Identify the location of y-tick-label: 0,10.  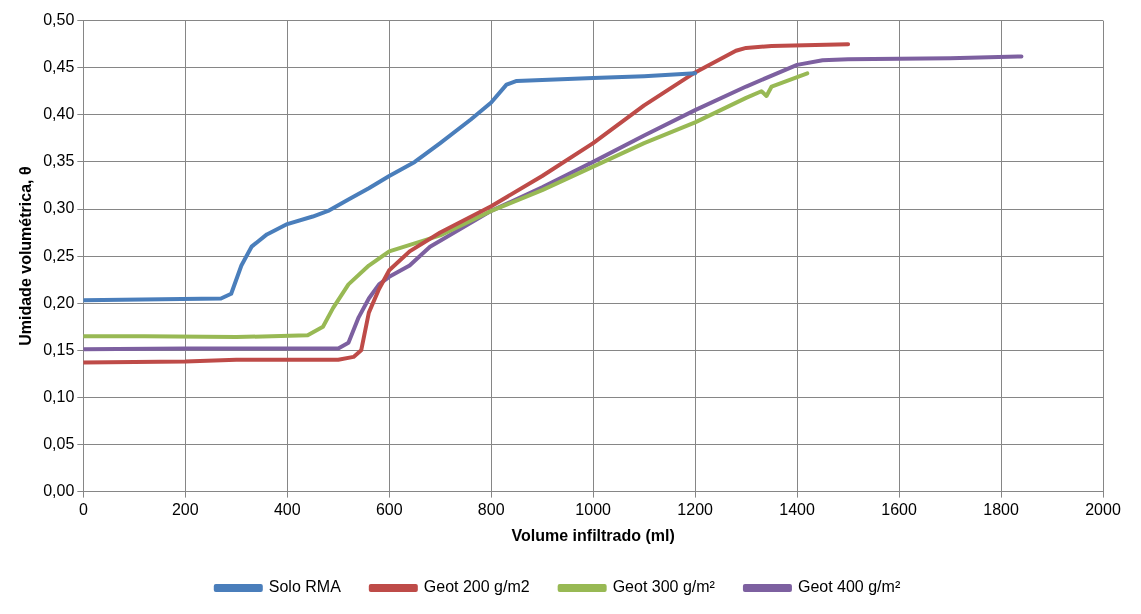
(59, 396).